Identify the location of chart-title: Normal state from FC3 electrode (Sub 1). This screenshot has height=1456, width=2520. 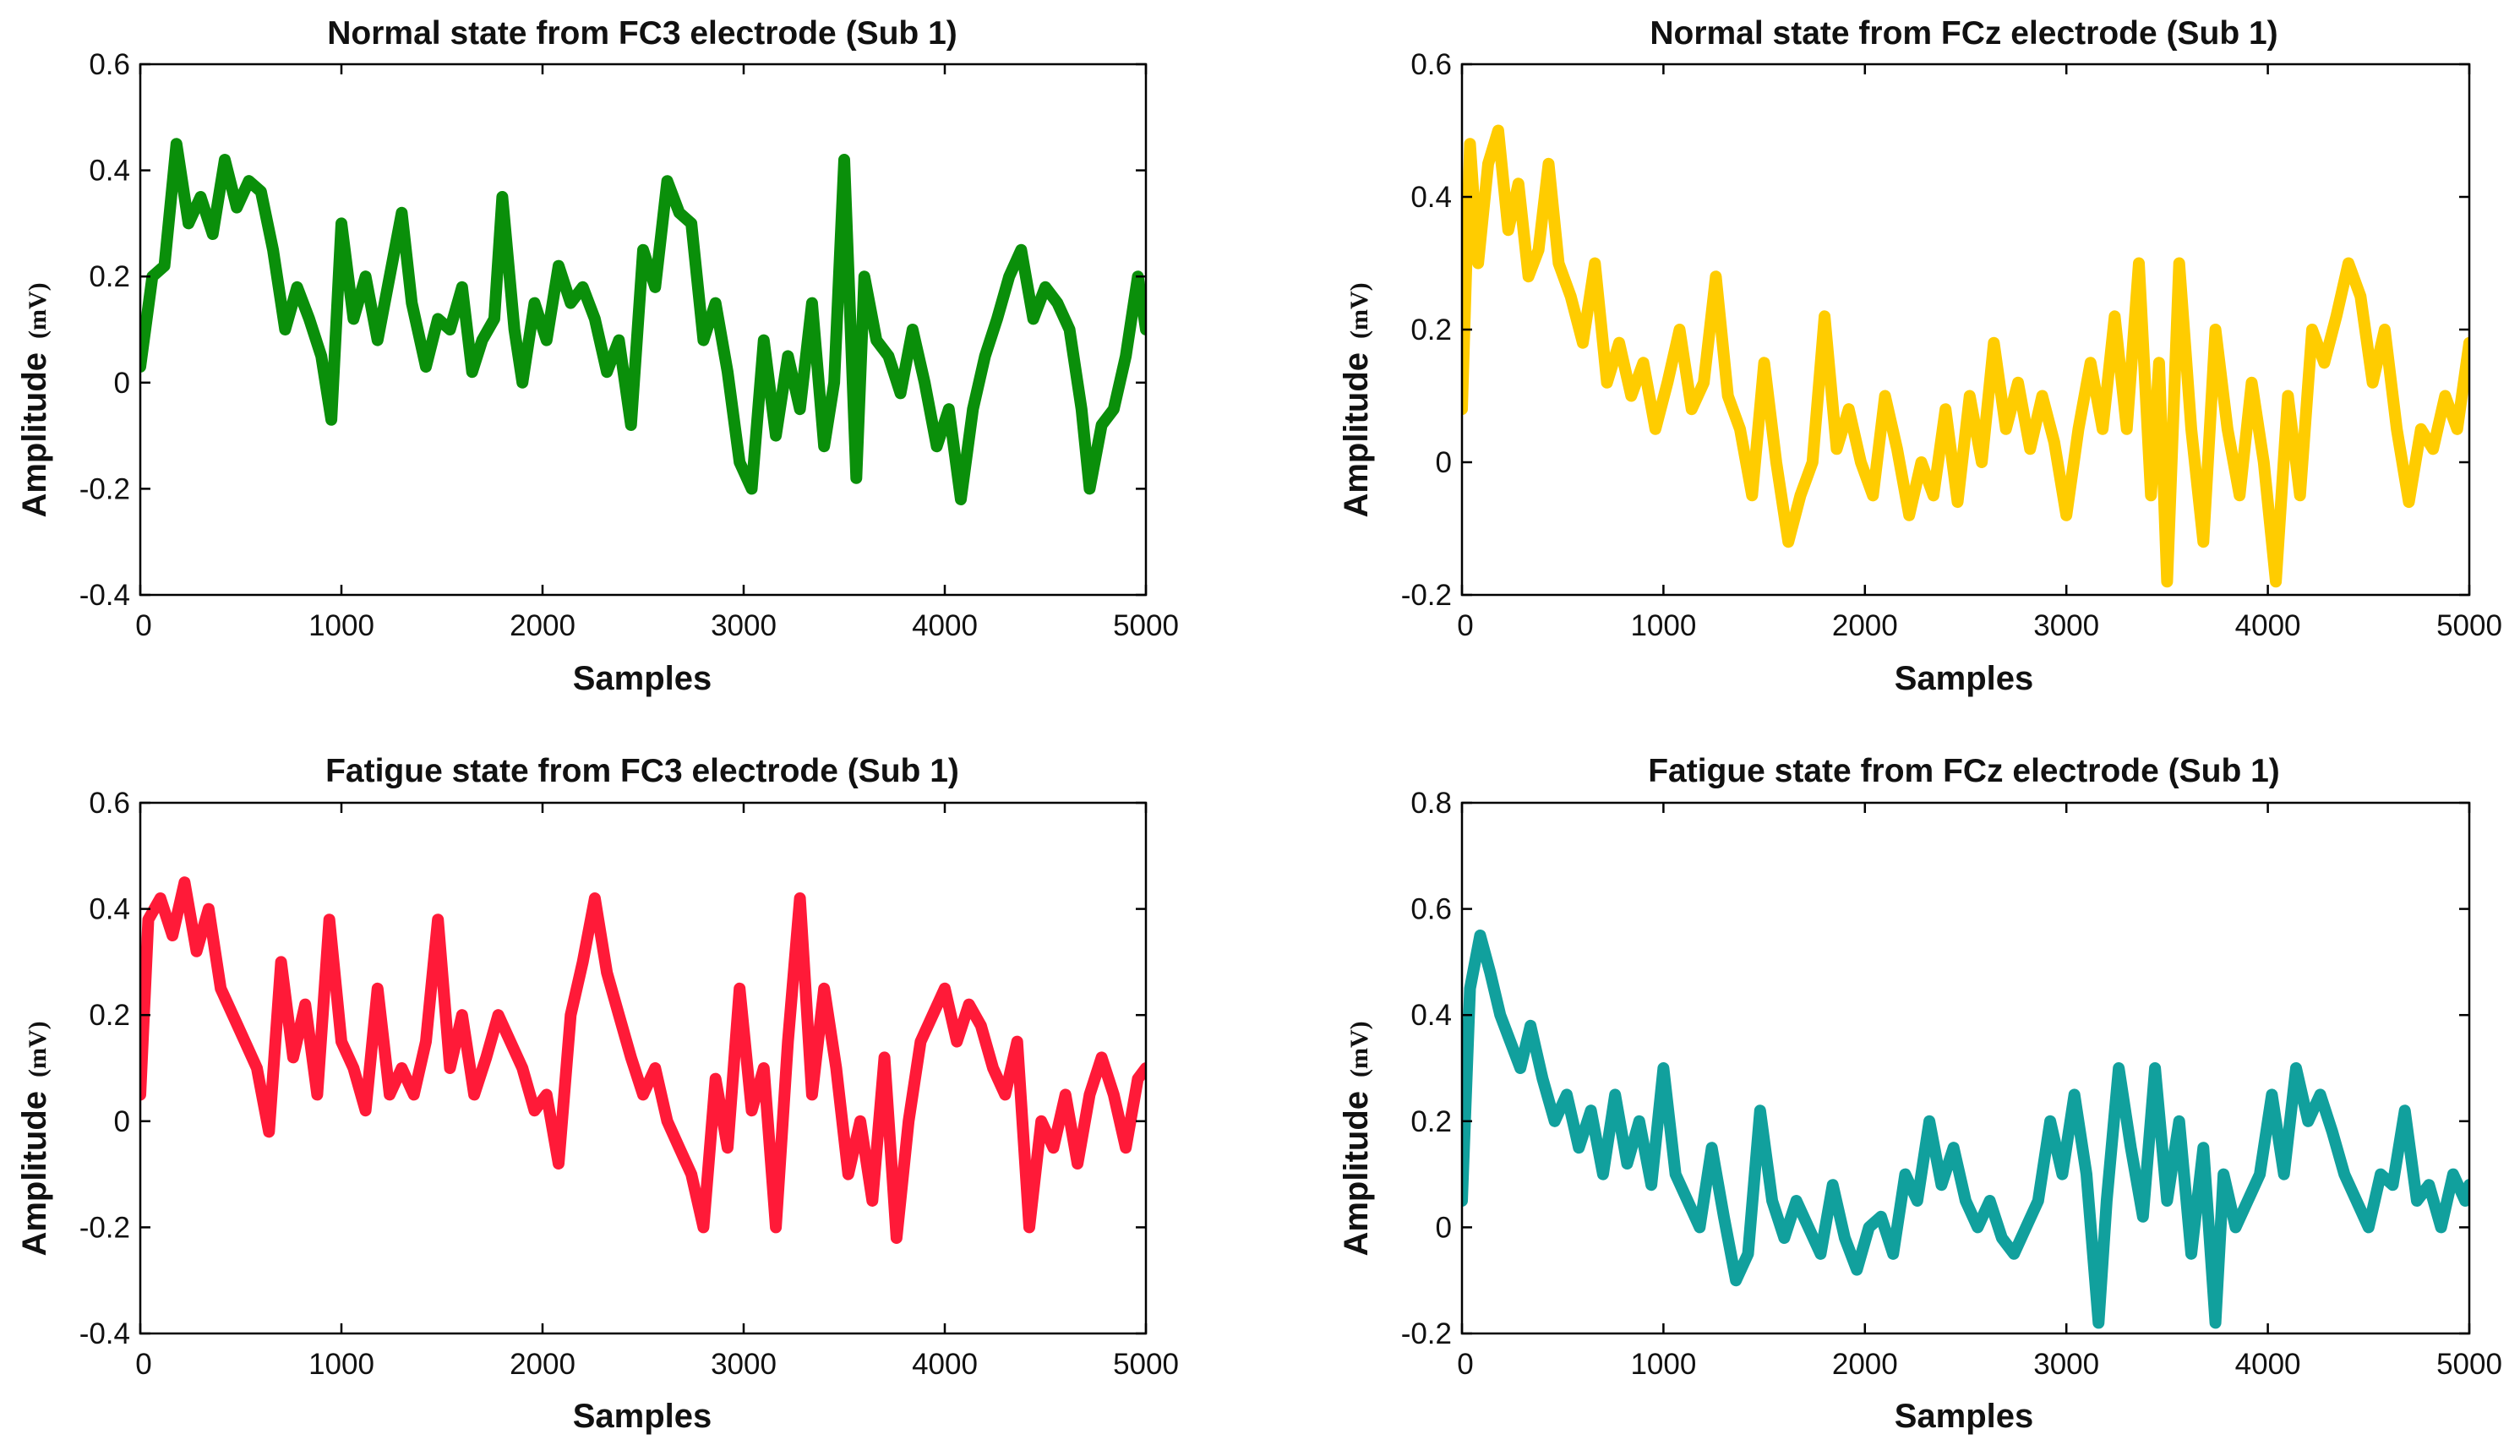
(642, 33).